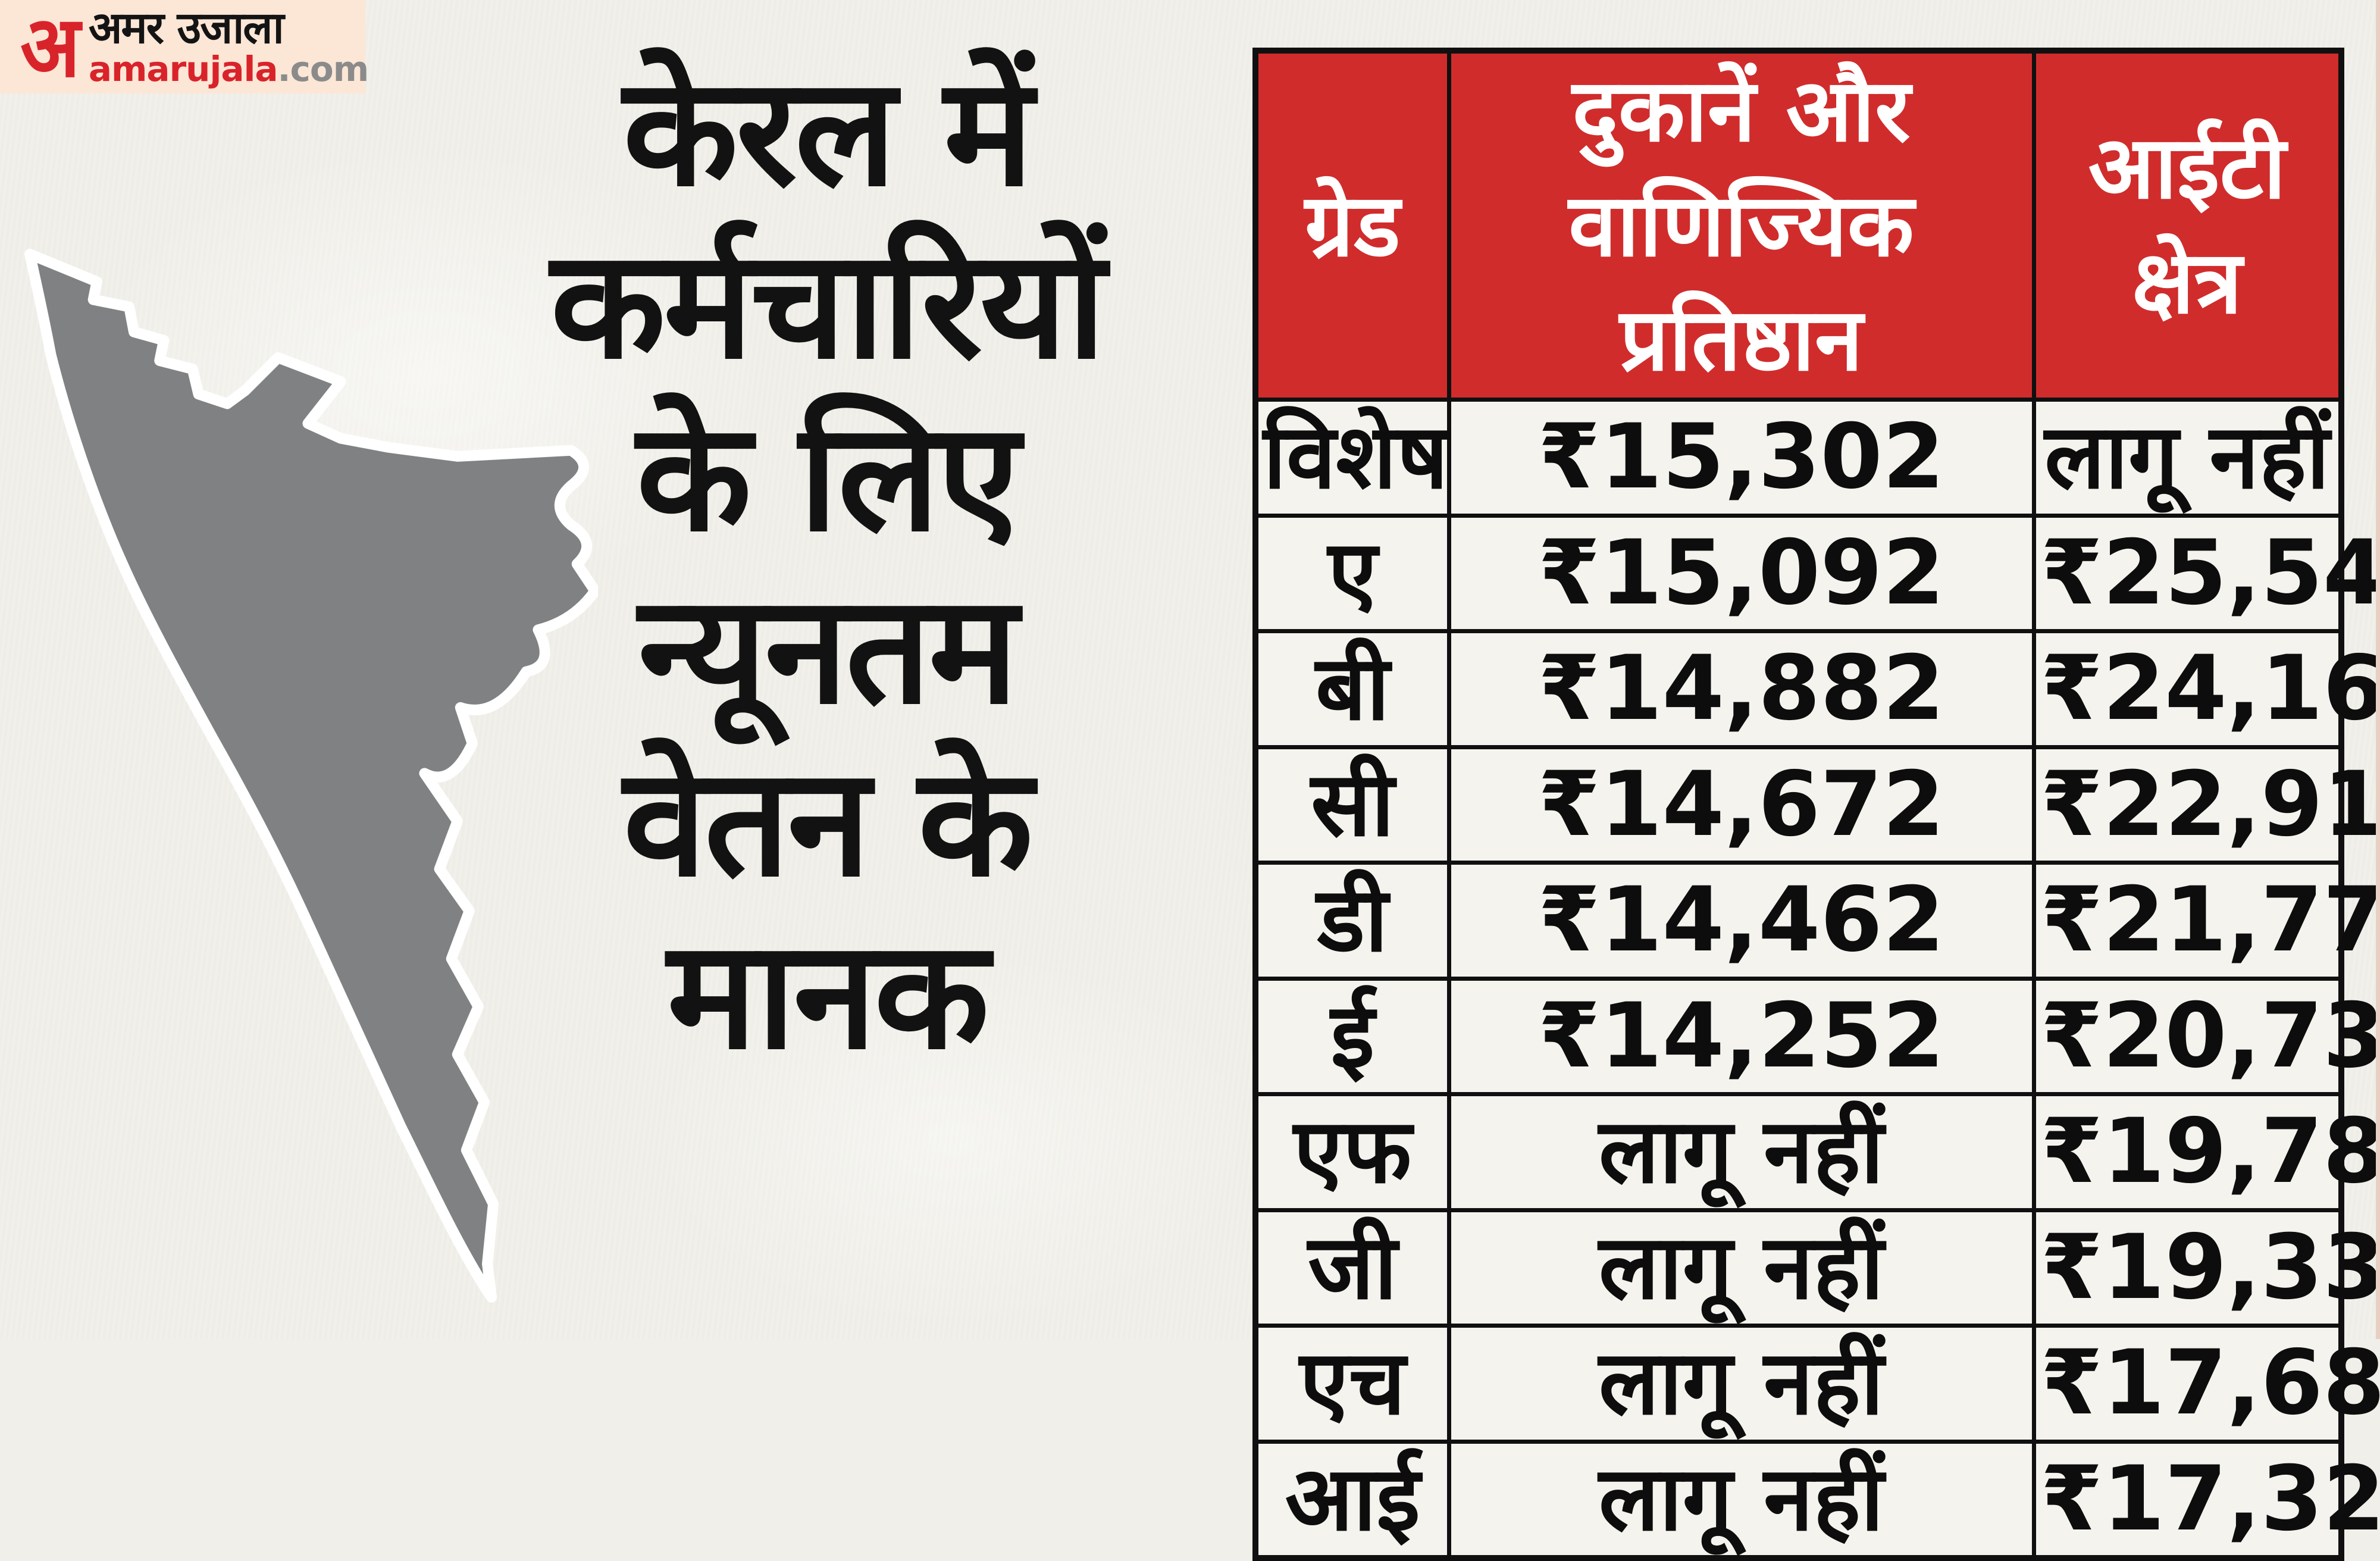 Image resolution: width=2380 pixels, height=1561 pixels. I want to click on it-wage-cell: ₹17,682, so click(2205, 1384).